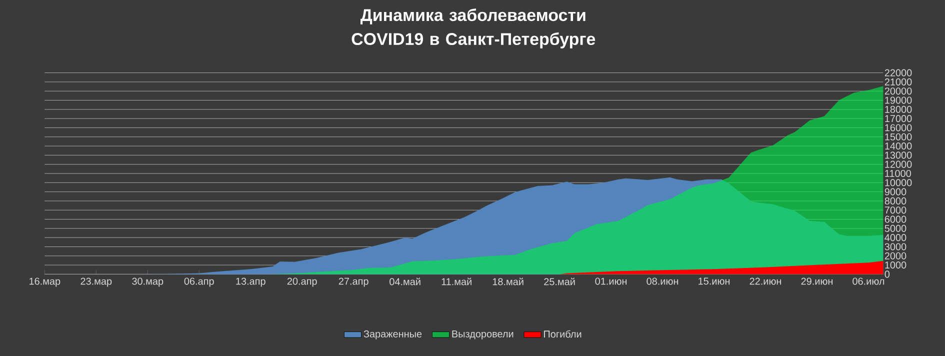  I want to click on y-tick-label: 3000, so click(895, 246).